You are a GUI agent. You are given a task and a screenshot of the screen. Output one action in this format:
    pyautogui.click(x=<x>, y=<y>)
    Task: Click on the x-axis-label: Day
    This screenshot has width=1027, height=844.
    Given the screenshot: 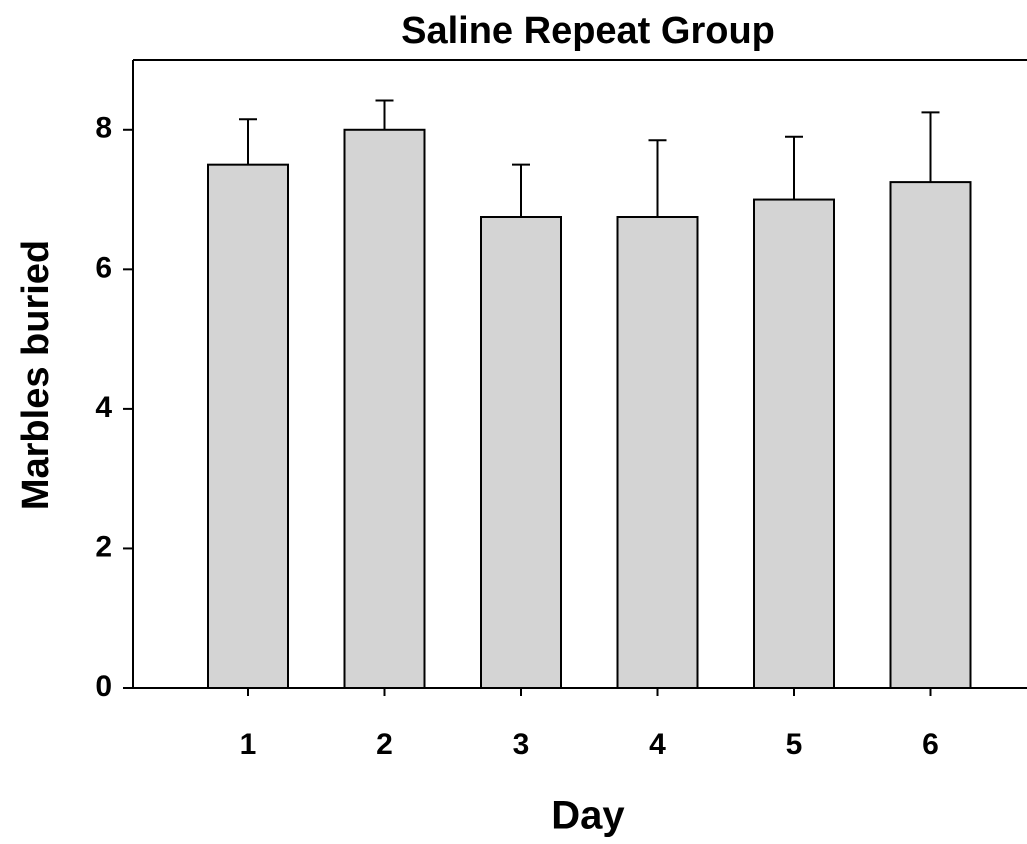 What is the action you would take?
    pyautogui.click(x=588, y=816)
    